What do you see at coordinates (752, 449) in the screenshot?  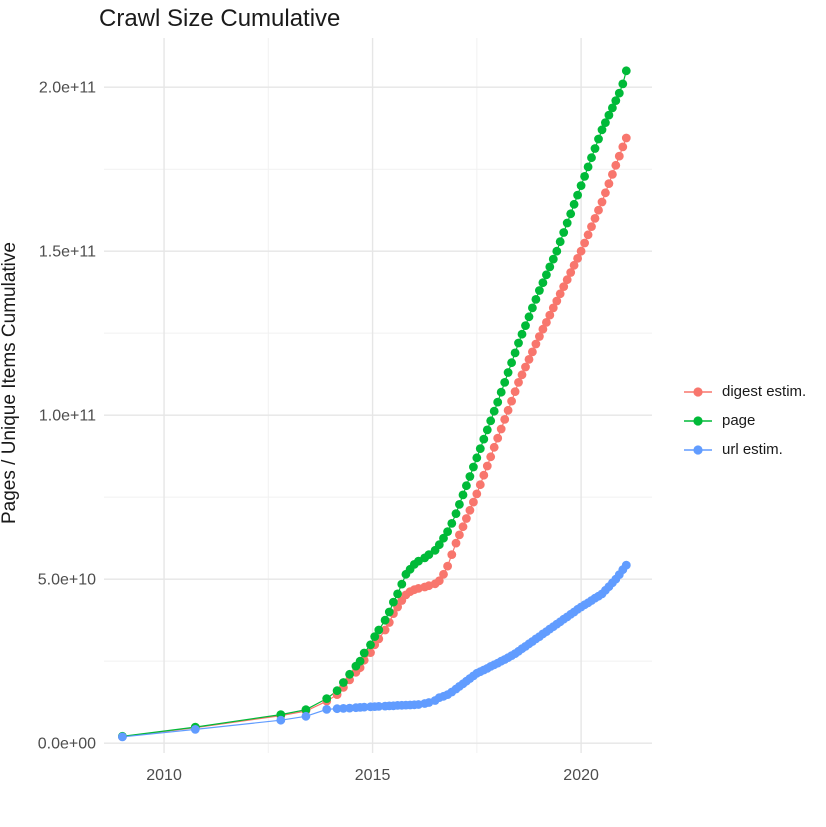 I see `legend-label: url estim.` at bounding box center [752, 449].